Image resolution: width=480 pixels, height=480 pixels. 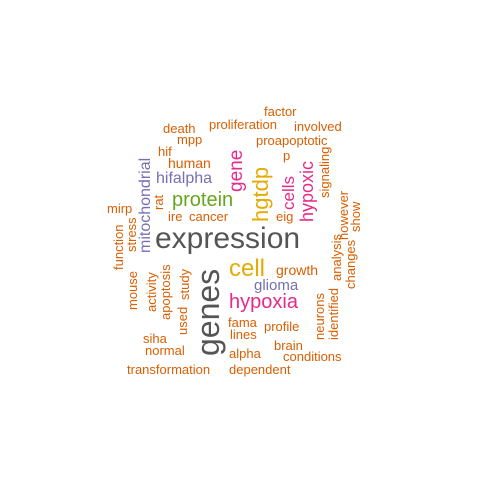 I want to click on word-apoptosis: apoptosis, so click(x=165, y=292).